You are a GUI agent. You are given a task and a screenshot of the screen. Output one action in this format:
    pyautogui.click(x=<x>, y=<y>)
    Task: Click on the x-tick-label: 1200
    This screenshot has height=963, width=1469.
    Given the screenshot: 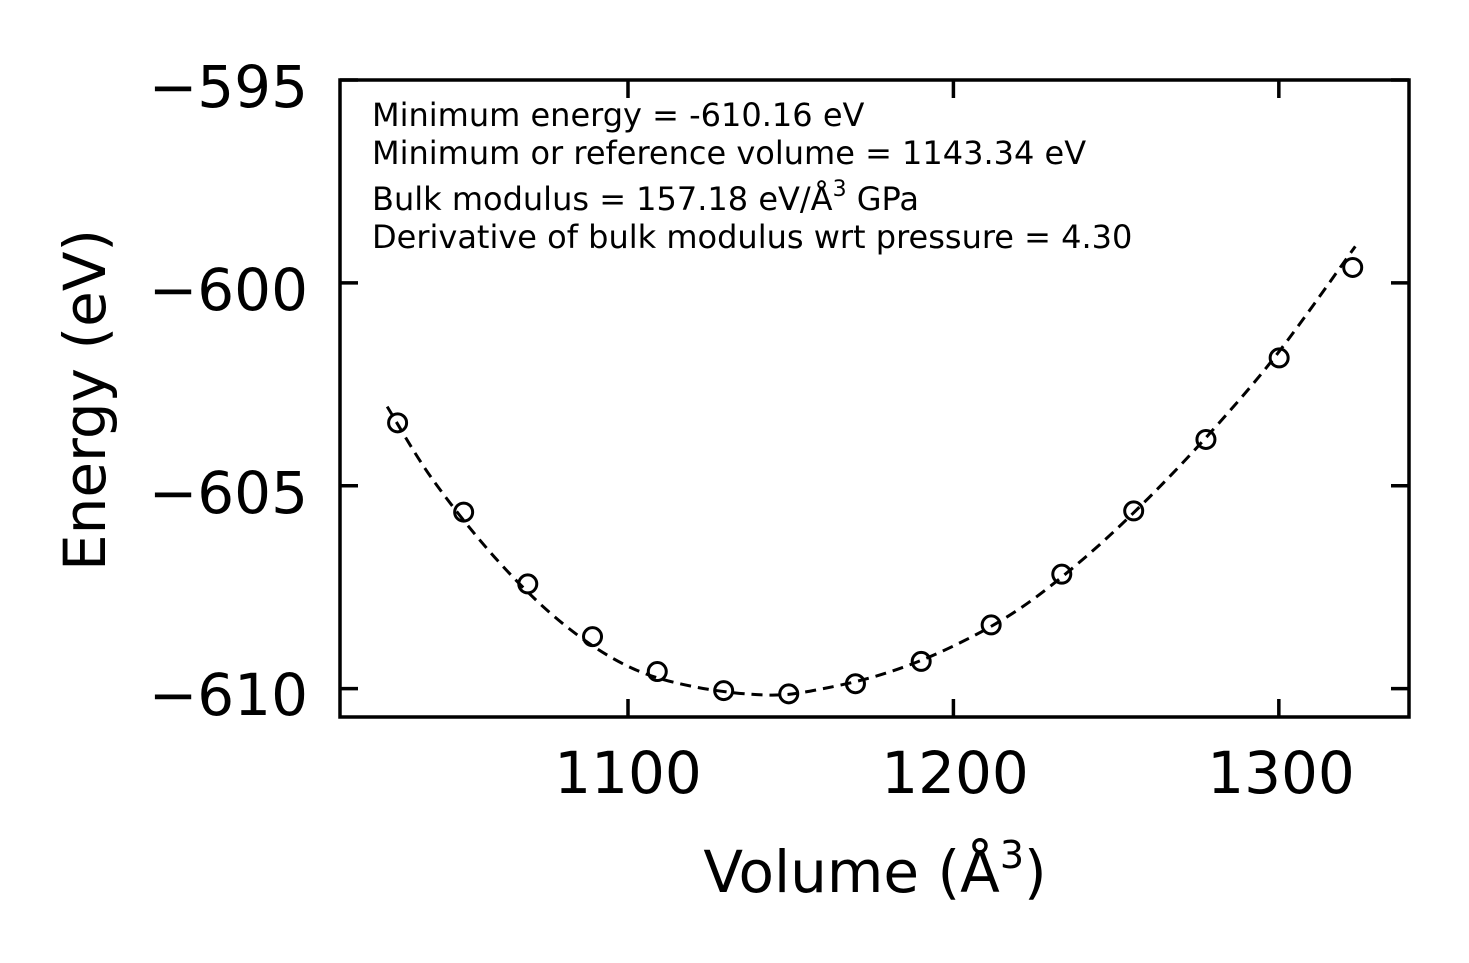 What is the action you would take?
    pyautogui.click(x=955, y=773)
    